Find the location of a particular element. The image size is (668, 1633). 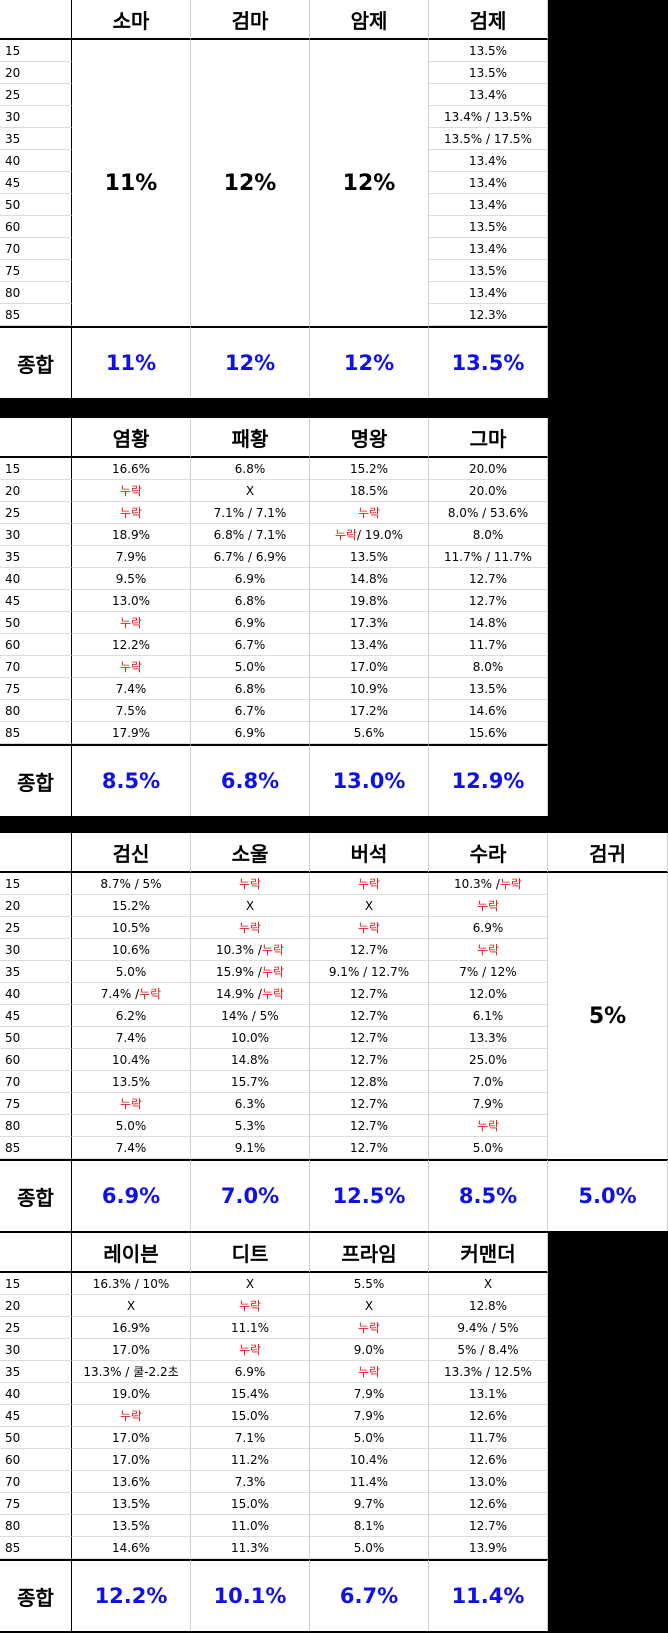

value-cell: 11.3% is located at coordinates (250, 1548).